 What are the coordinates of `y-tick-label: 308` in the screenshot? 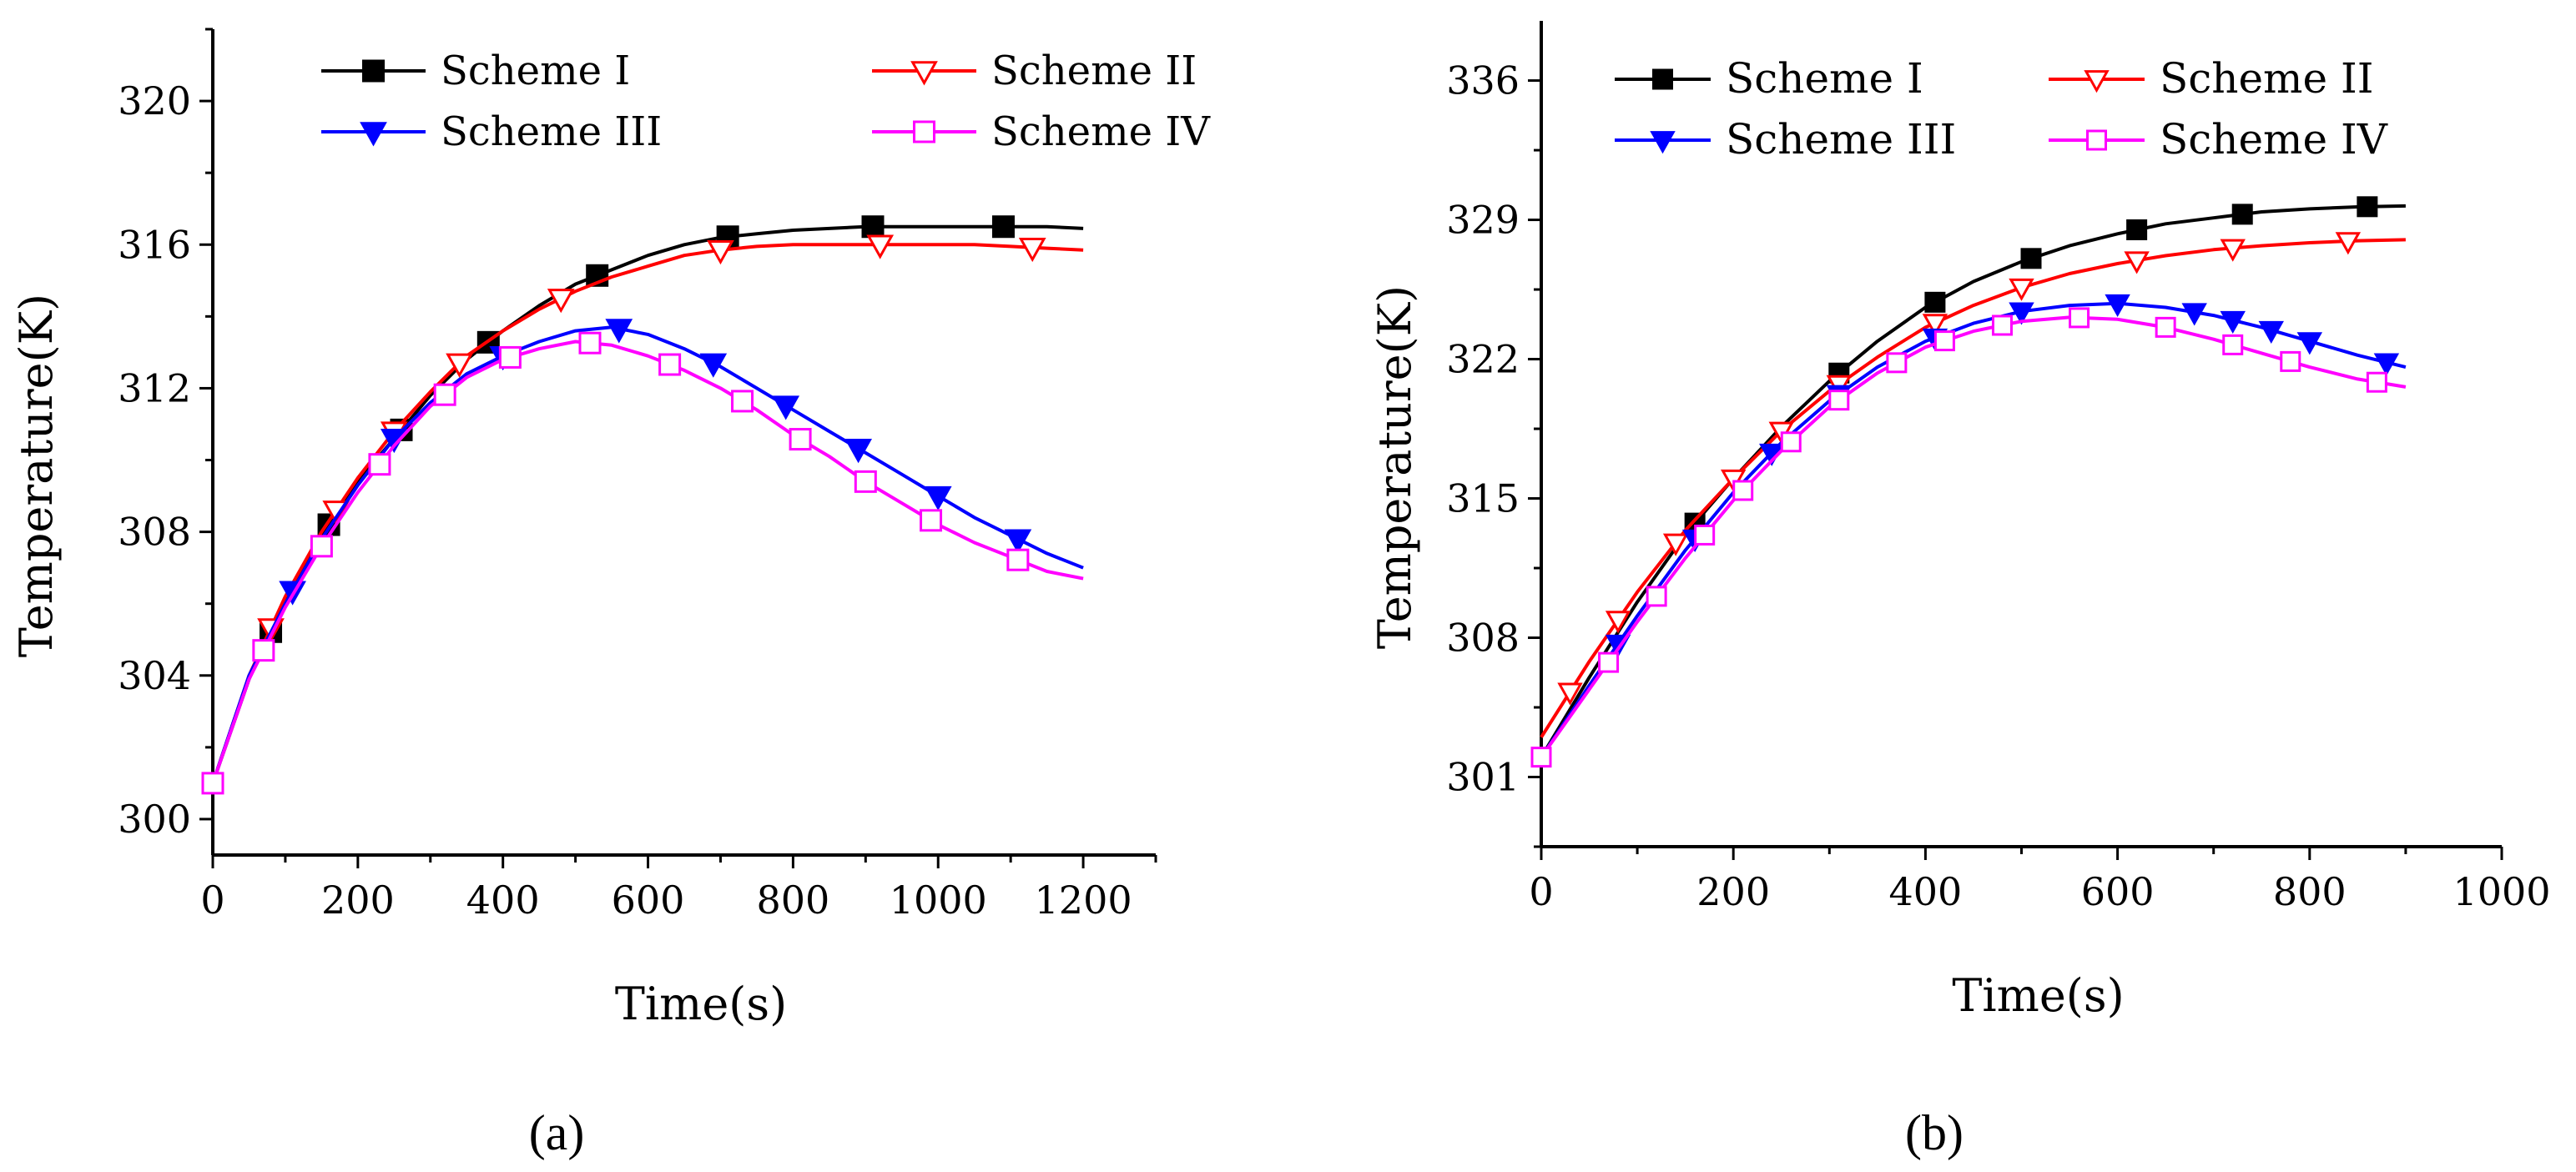 It's located at (154, 532).